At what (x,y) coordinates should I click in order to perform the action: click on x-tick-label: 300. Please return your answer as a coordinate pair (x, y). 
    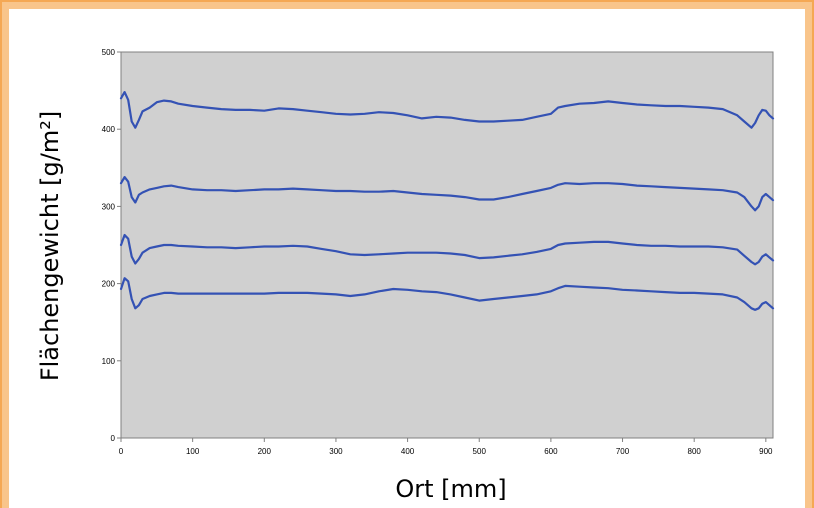
    Looking at the image, I should click on (336, 451).